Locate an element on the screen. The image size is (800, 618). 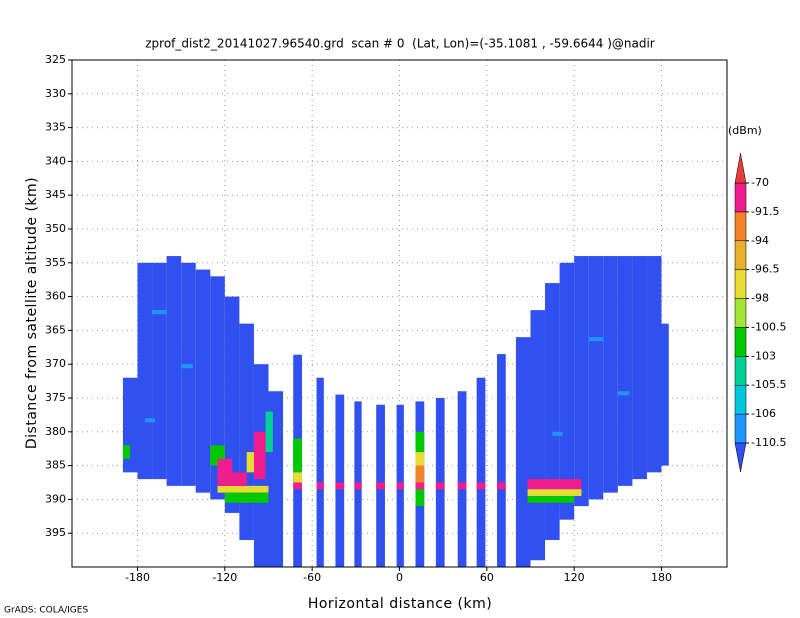
colorbar-label: -91.5 is located at coordinates (765, 211).